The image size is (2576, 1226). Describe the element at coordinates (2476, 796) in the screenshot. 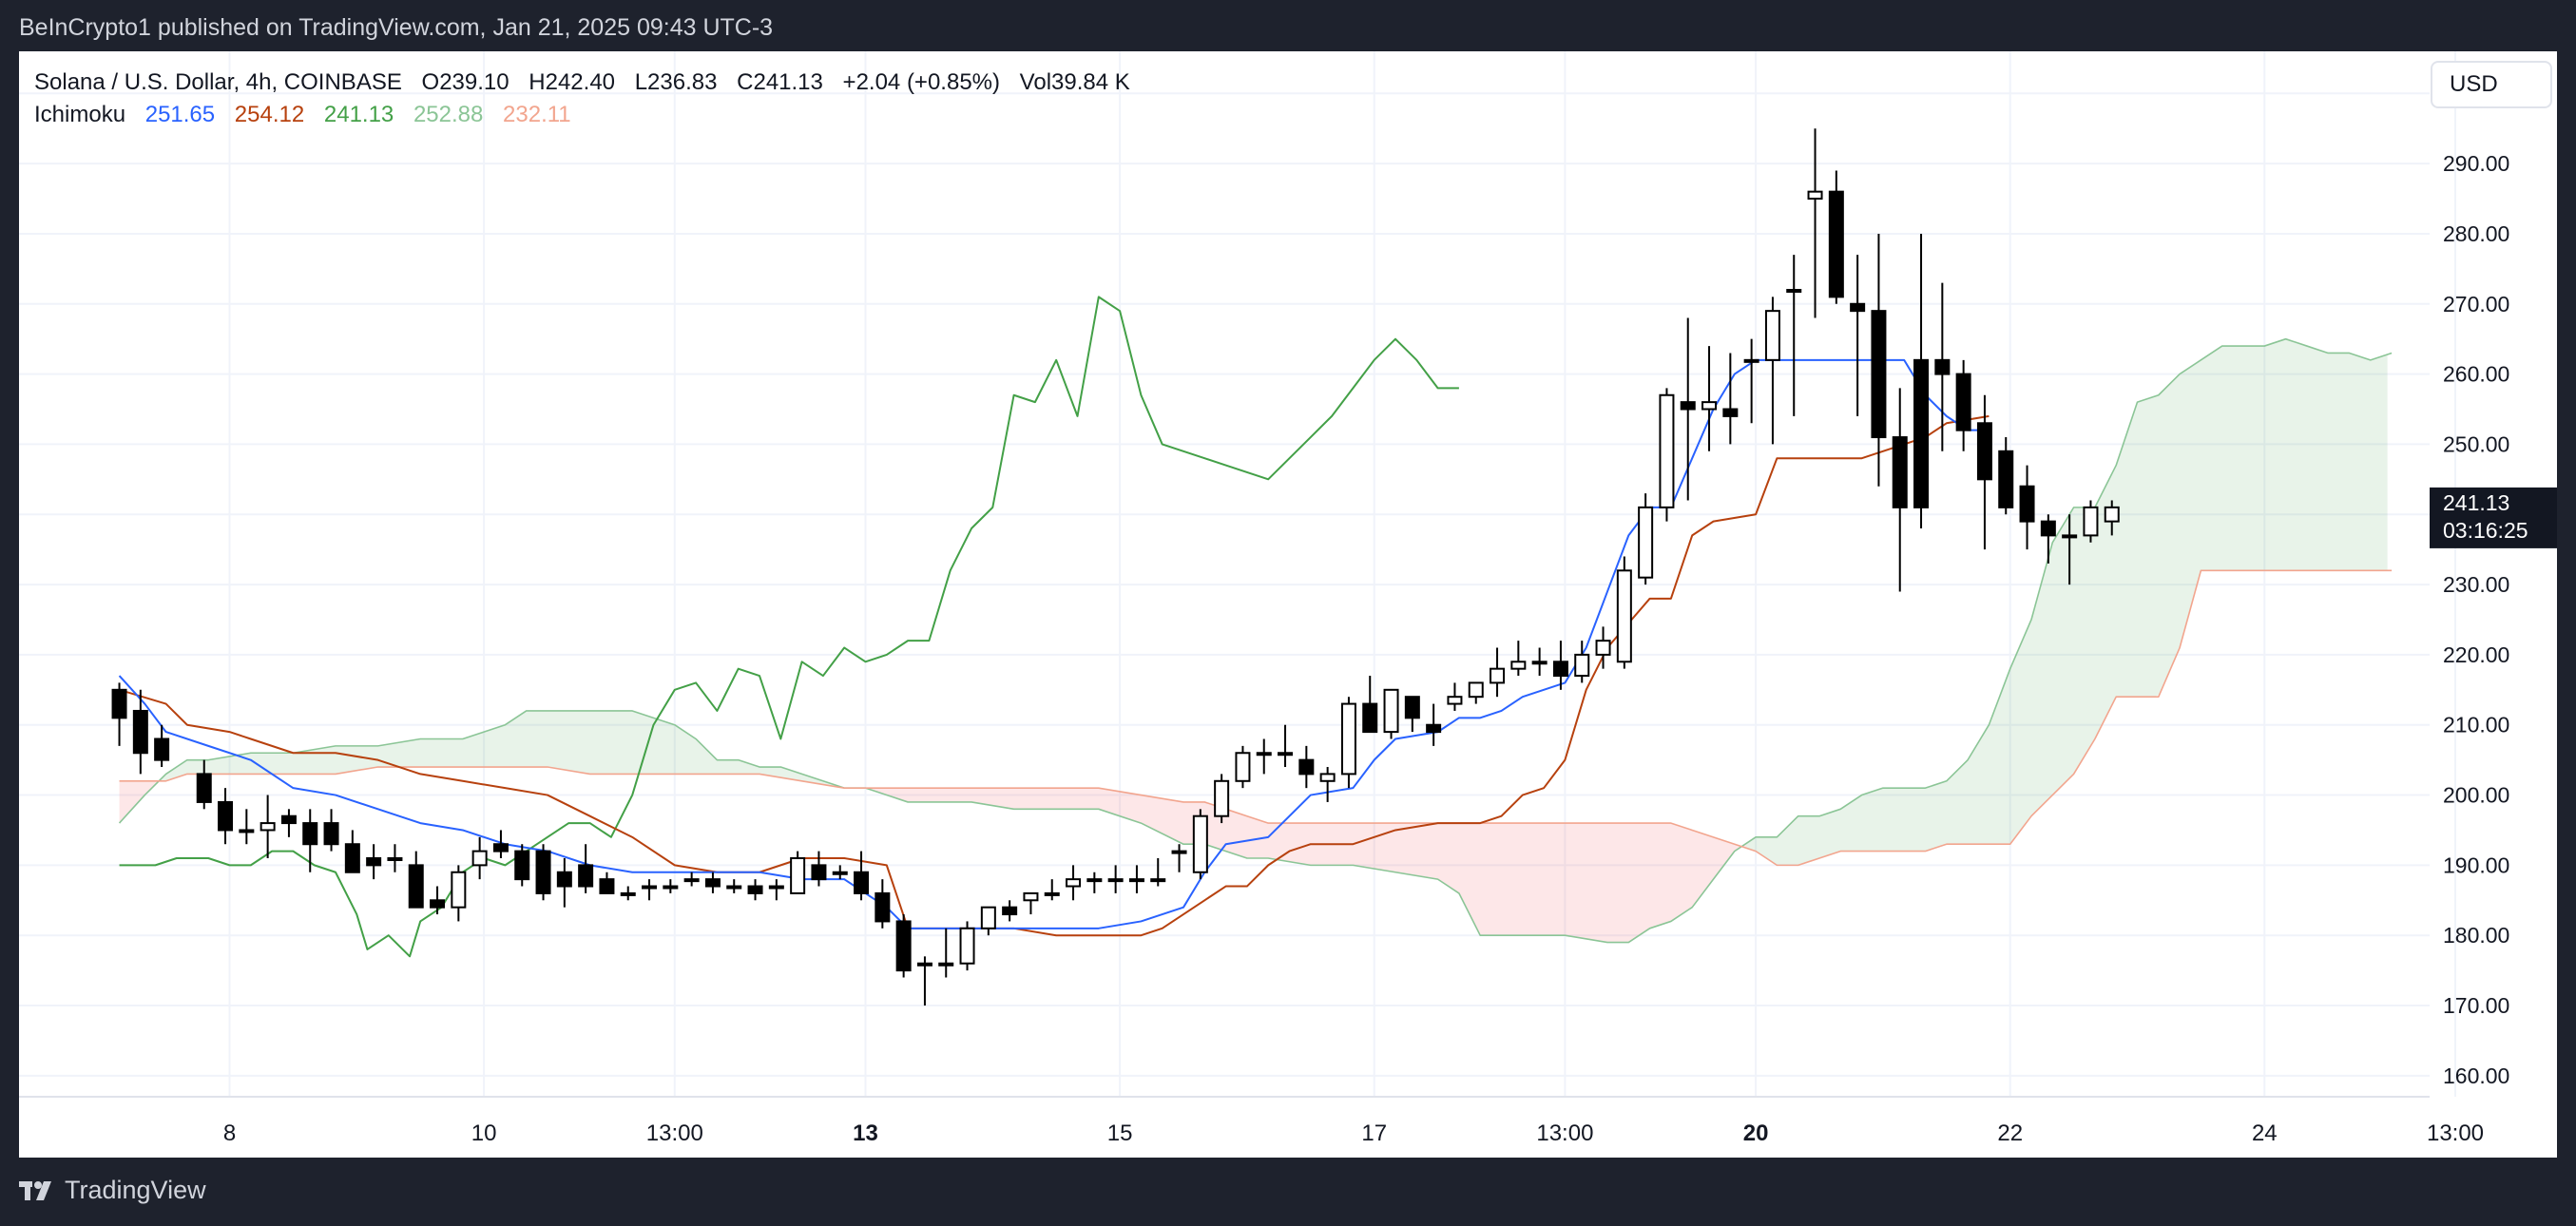

I see `y-tick-label: 200.00` at that location.